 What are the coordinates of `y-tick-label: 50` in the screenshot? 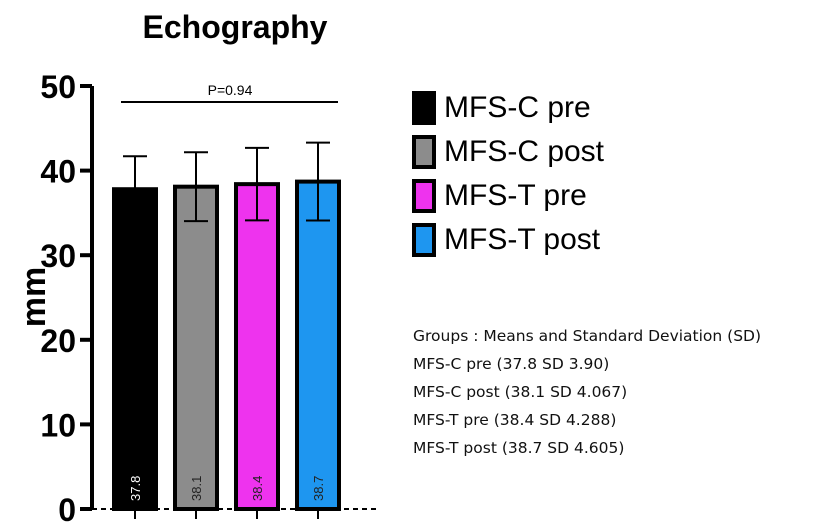 It's located at (58, 87).